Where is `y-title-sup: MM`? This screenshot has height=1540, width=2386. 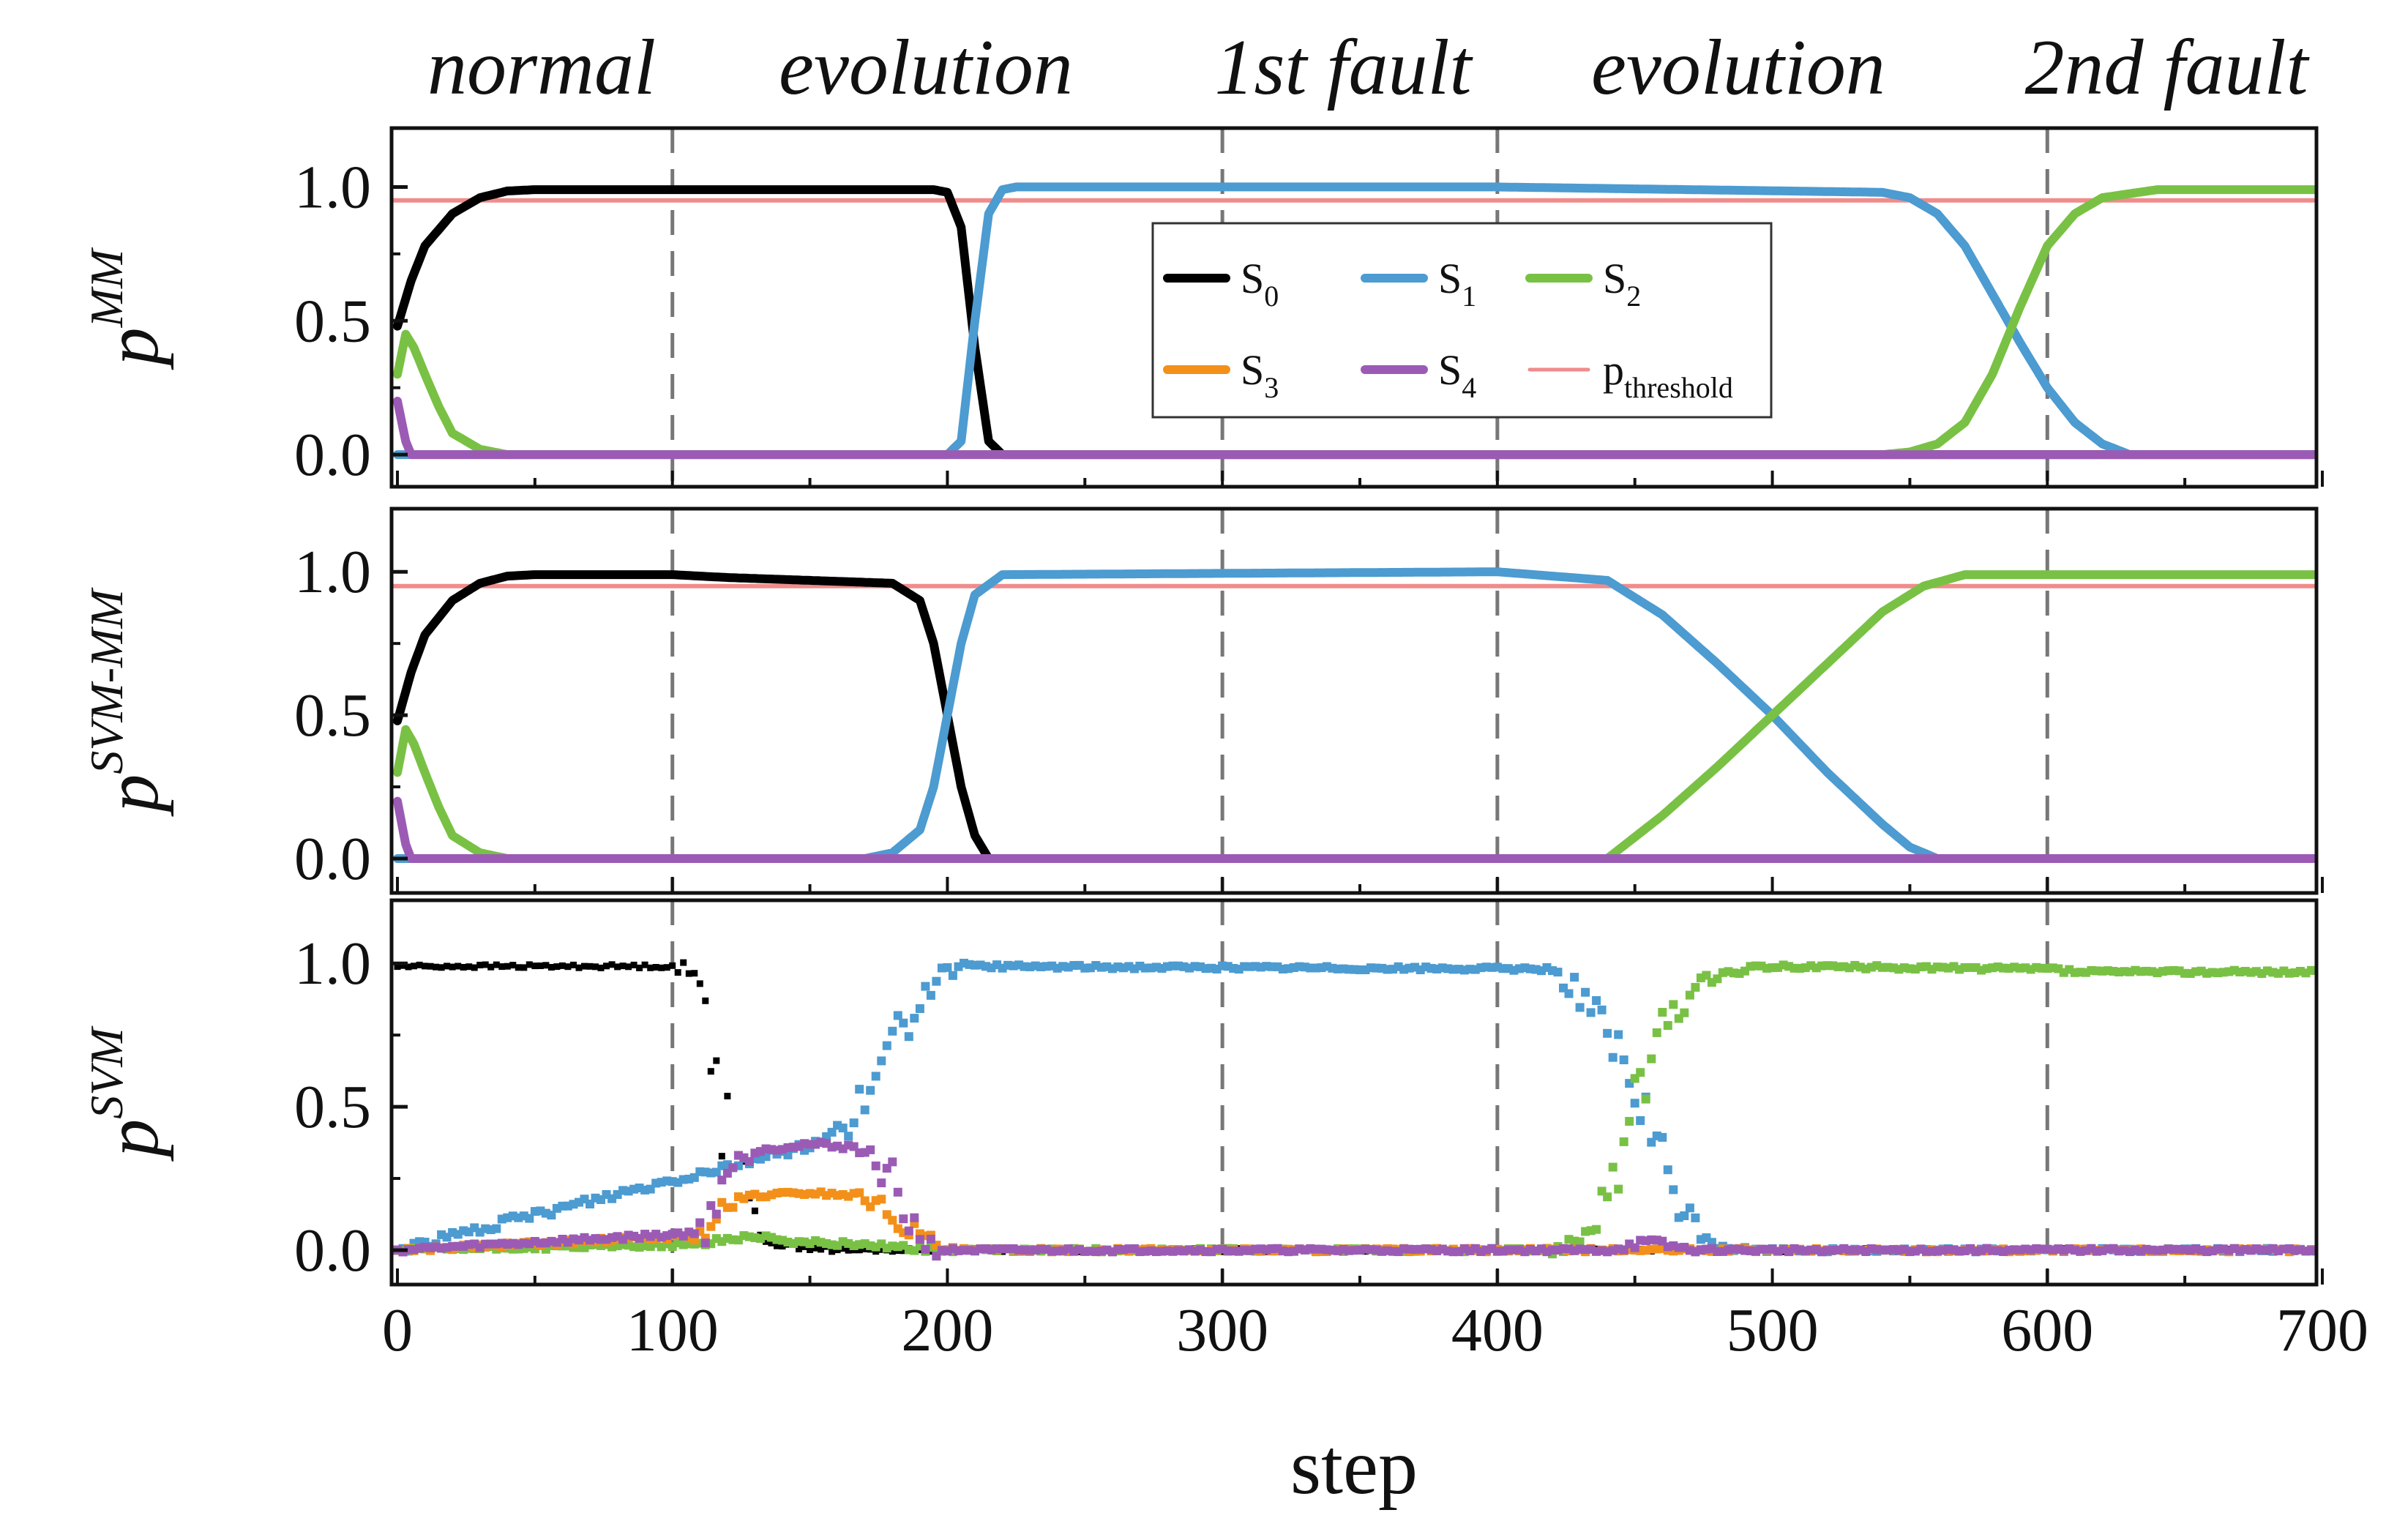
y-title-sup: MM is located at coordinates (106, 287).